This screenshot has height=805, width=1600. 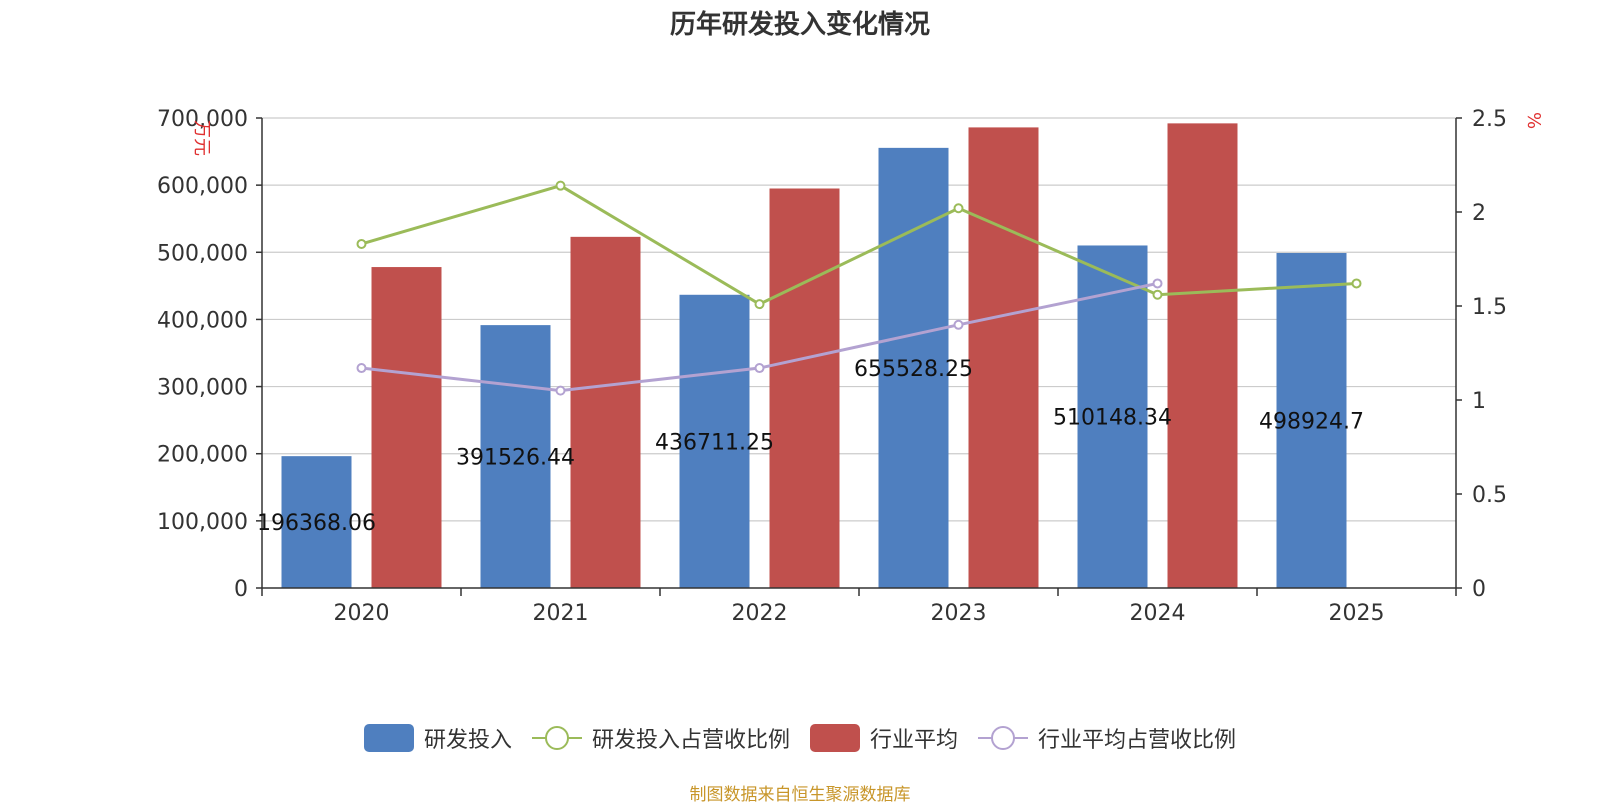 I want to click on legend-item-rd: 研发投入, so click(x=437, y=738).